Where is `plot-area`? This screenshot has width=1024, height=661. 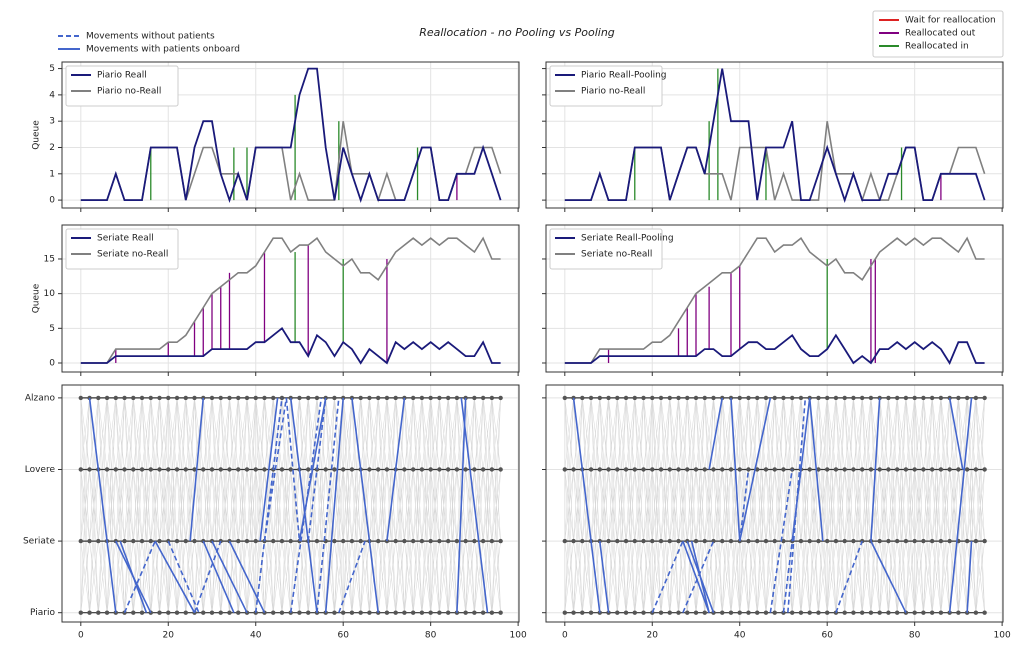 plot-area is located at coordinates (290, 505).